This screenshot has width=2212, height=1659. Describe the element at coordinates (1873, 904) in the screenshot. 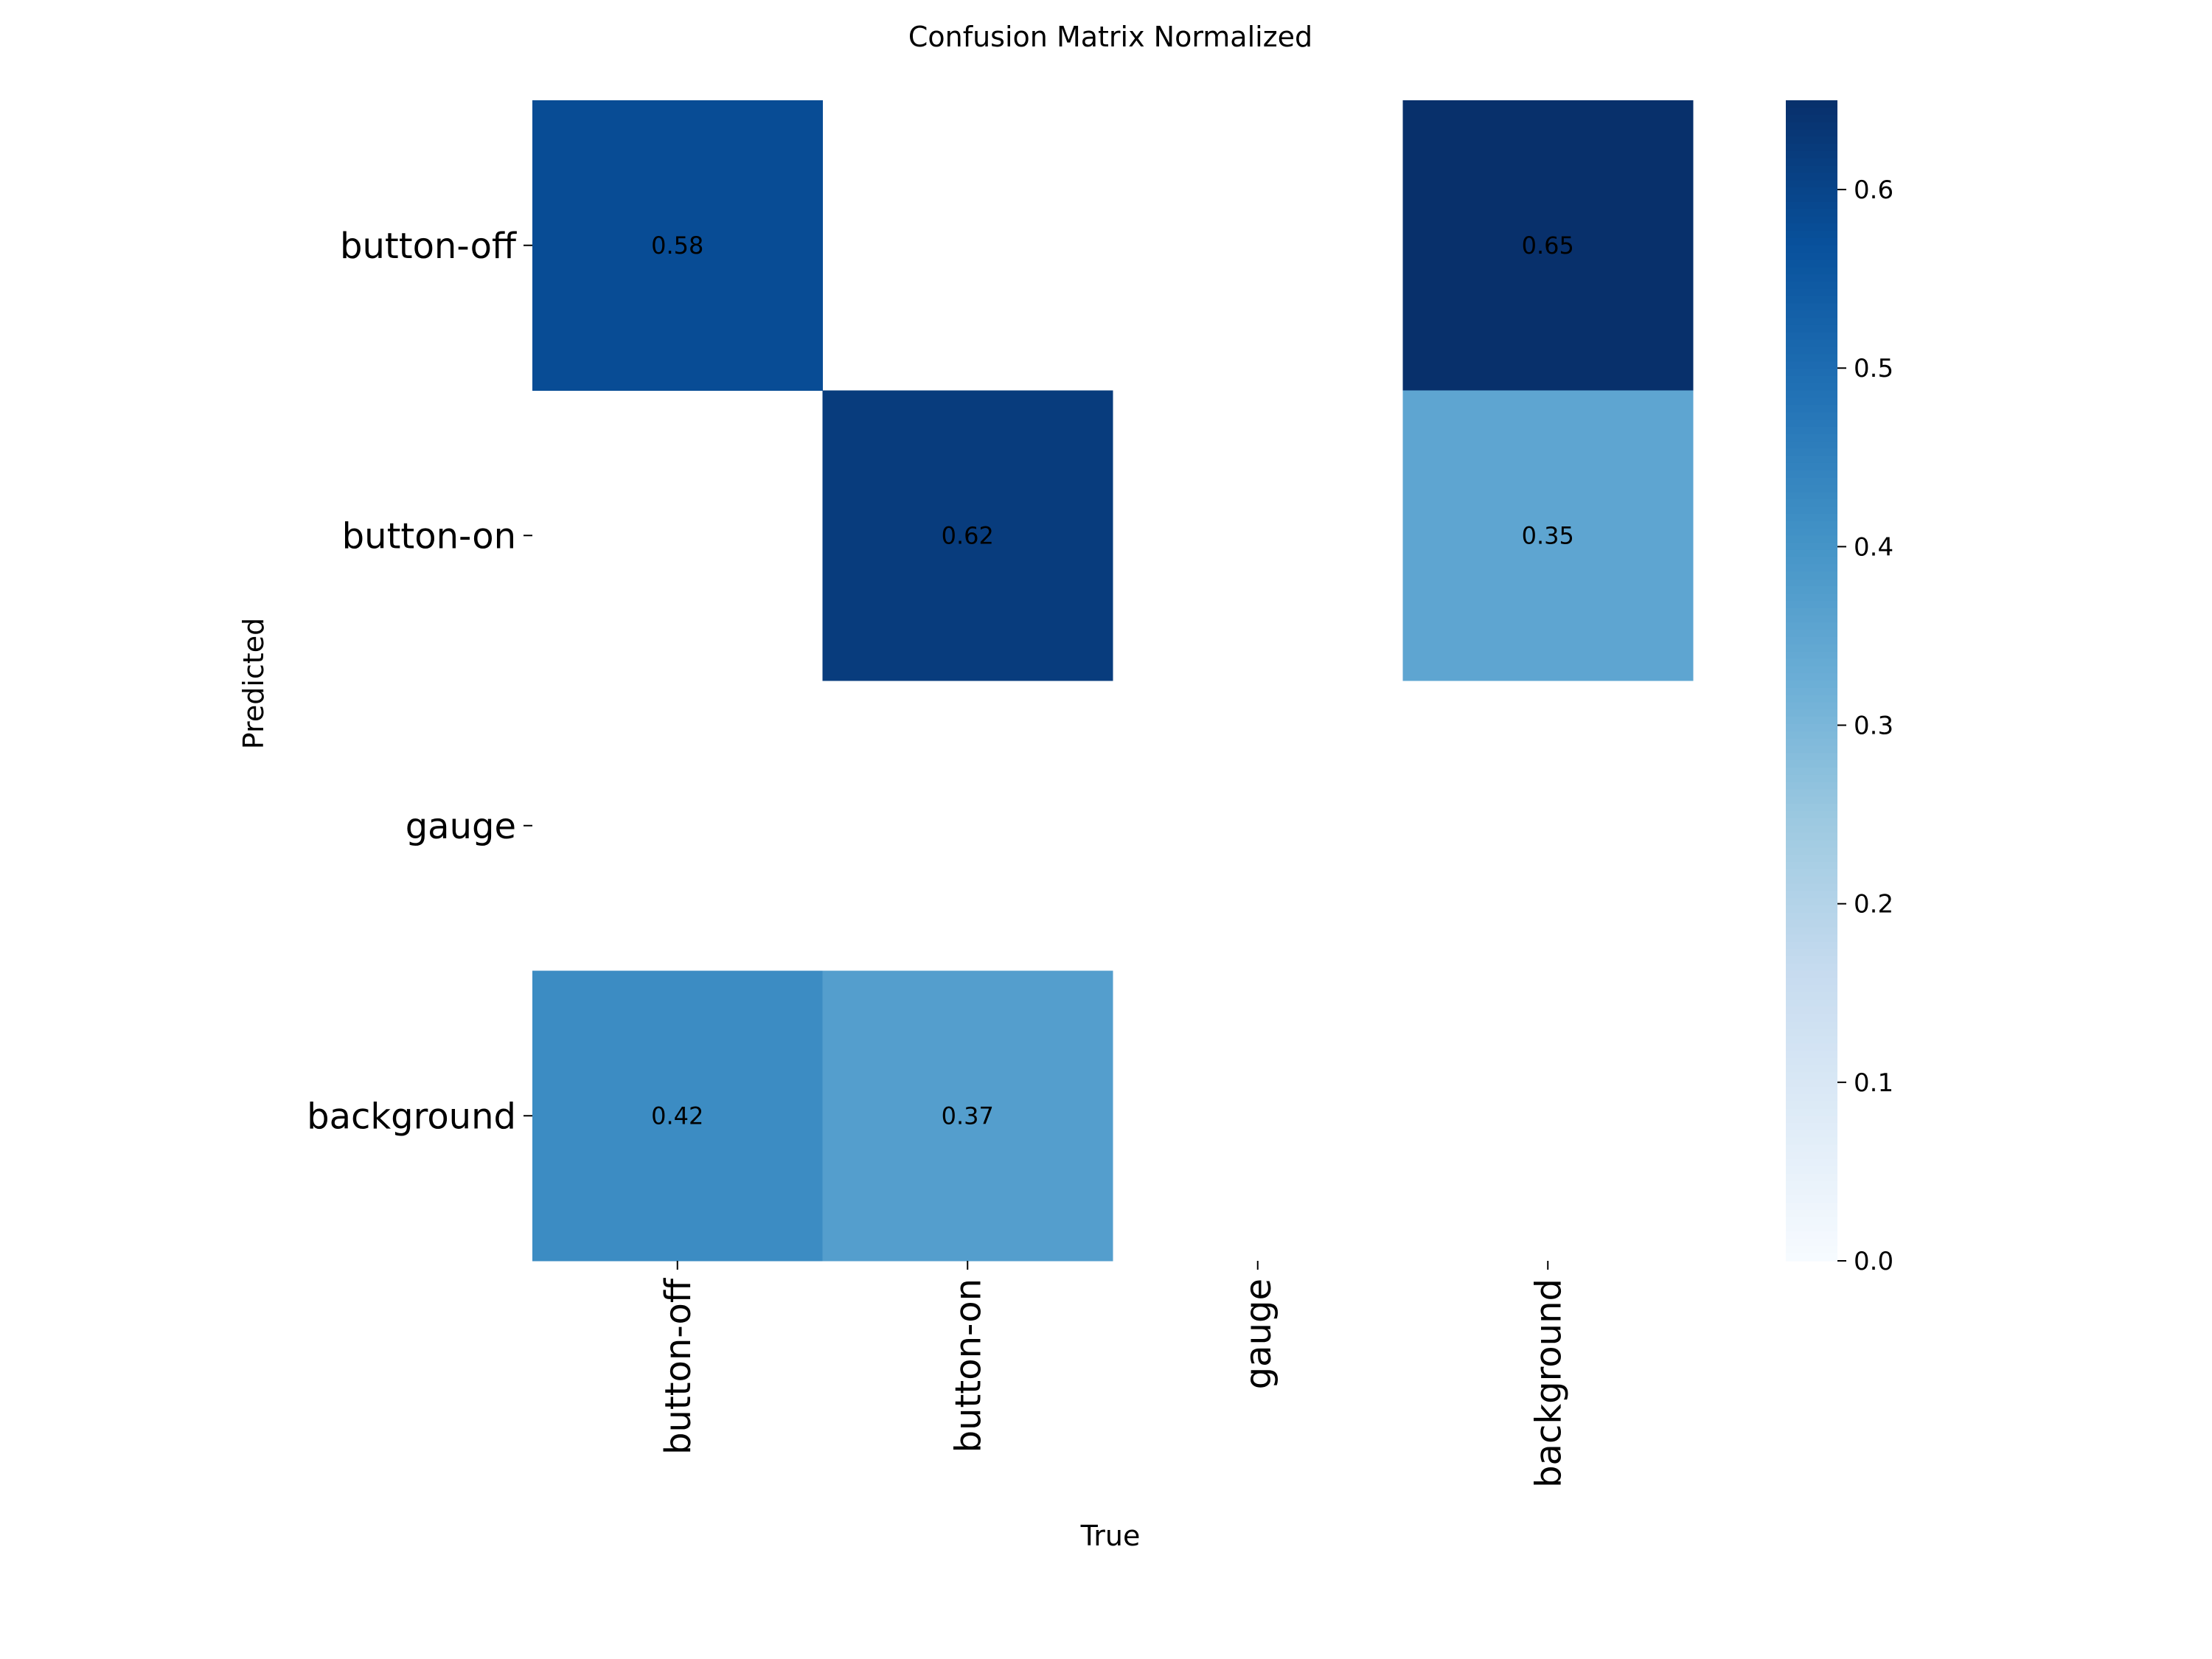

I see `colorbar-tick-label: 0.2` at that location.